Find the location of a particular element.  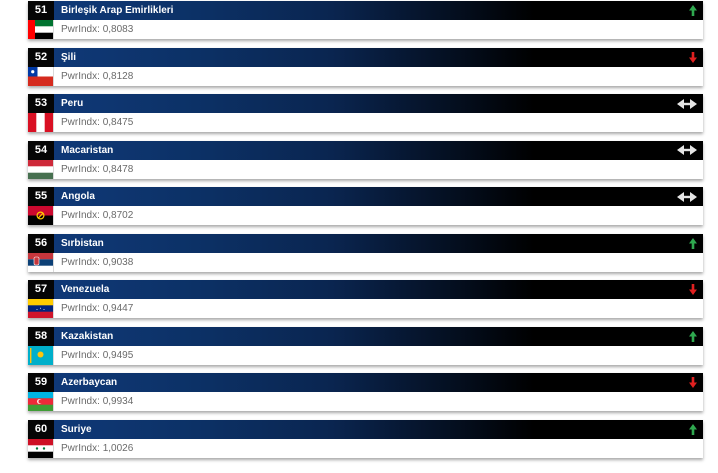

peru-flag-icon is located at coordinates (40, 122).